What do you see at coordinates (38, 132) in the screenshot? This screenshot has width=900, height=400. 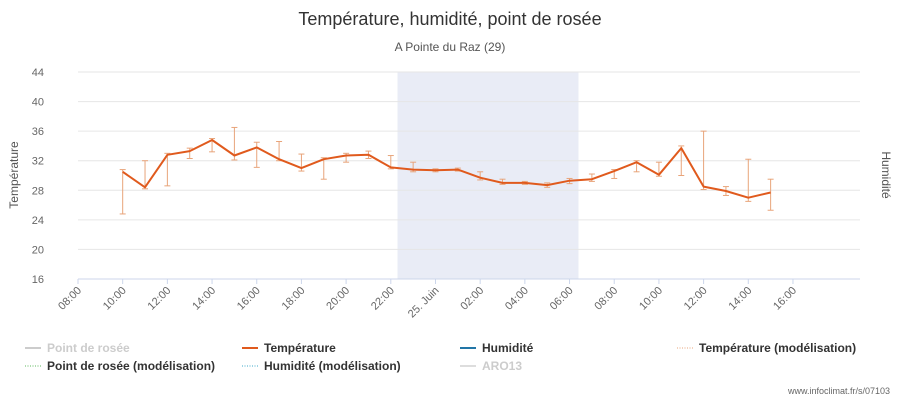 I see `y-tick-label: 36` at bounding box center [38, 132].